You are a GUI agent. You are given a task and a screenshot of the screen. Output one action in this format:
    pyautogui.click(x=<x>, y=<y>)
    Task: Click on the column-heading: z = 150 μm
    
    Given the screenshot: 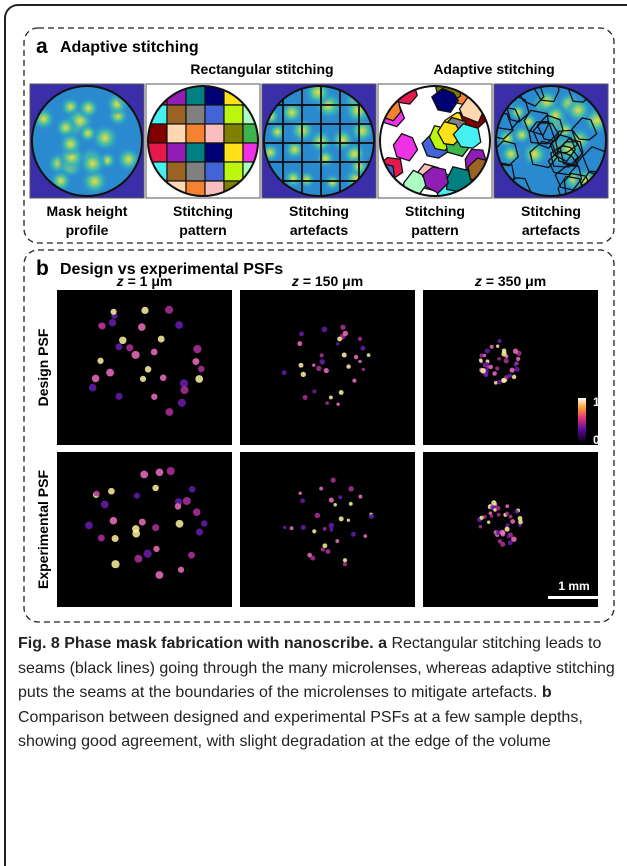 What is the action you would take?
    pyautogui.click(x=327, y=281)
    